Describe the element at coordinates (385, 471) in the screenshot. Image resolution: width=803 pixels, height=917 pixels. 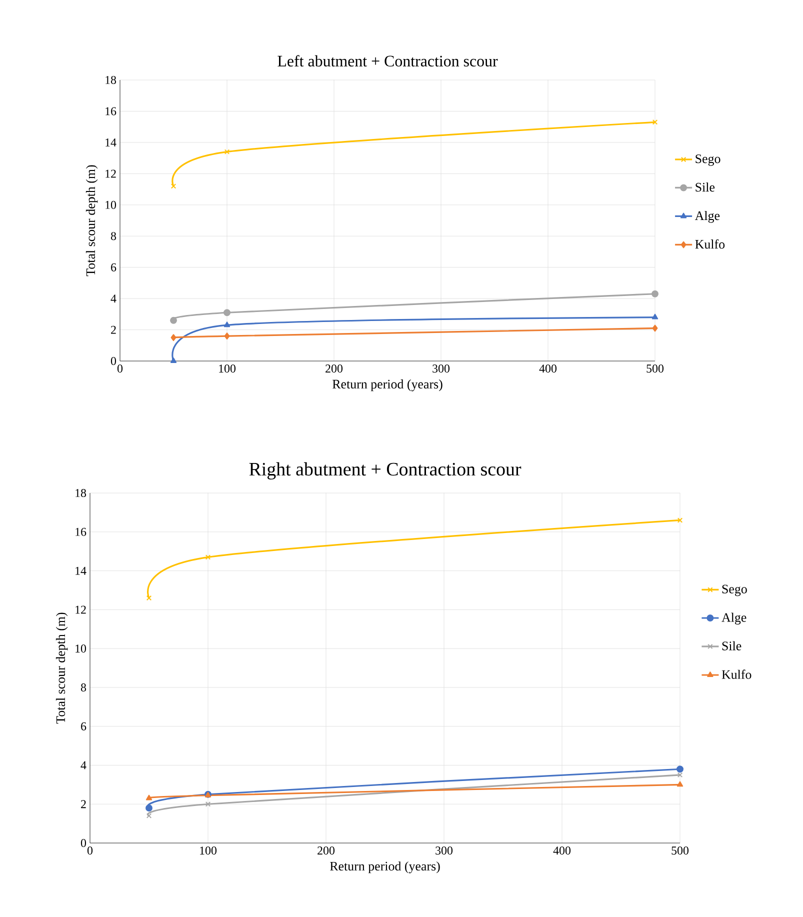
I see `chart-title: Right abutment + Contraction scour` at that location.